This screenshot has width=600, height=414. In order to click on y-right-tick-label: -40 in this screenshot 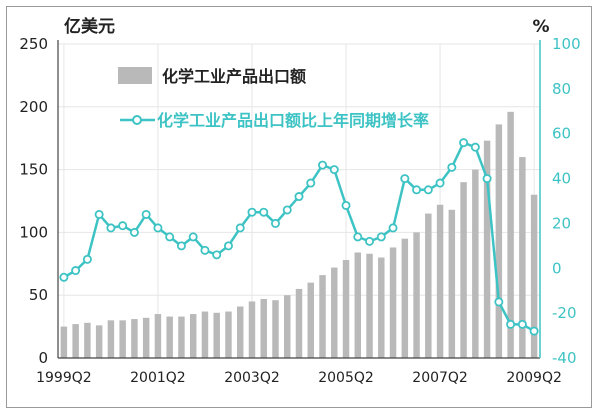, I will do `click(564, 358)`.